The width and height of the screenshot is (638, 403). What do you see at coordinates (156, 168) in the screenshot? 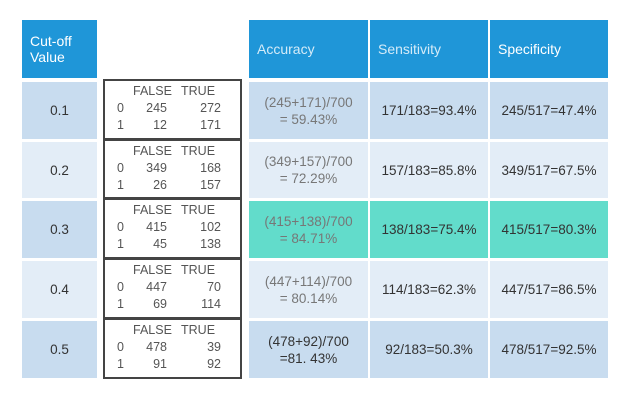
I see `matrix-count: 349` at bounding box center [156, 168].